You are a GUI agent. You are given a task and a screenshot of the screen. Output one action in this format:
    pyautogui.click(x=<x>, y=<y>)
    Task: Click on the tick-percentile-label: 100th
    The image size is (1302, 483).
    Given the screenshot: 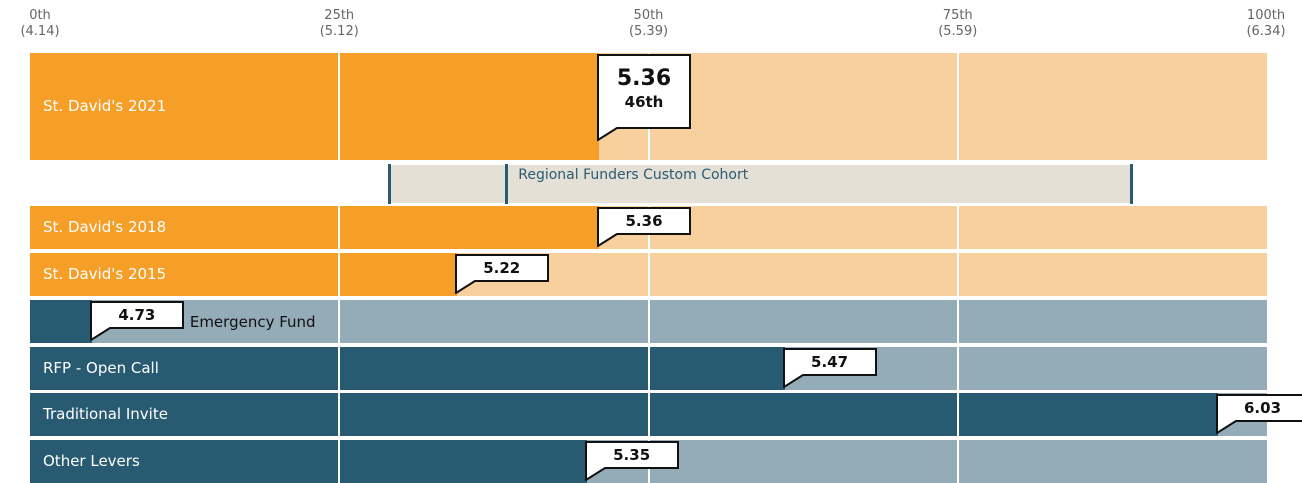 What is the action you would take?
    pyautogui.click(x=1266, y=15)
    